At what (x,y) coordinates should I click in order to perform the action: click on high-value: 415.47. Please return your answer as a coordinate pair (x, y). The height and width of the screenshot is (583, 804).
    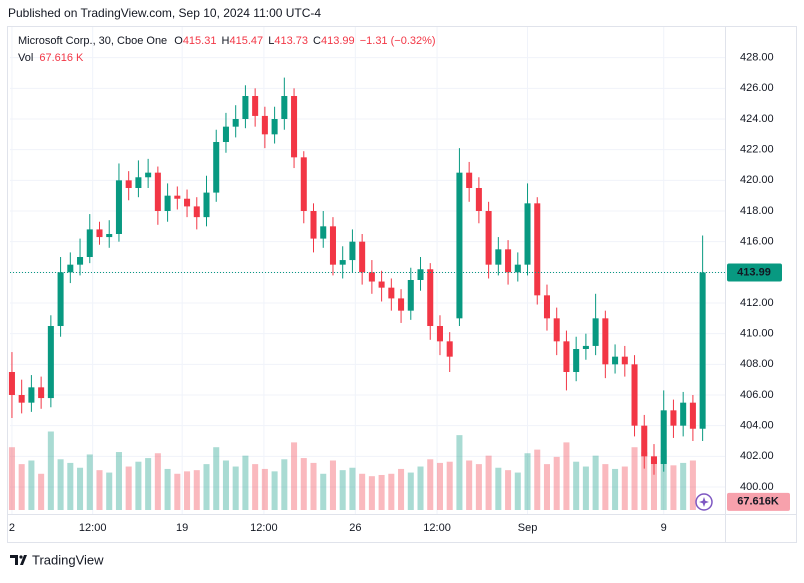
    Looking at the image, I should click on (246, 41).